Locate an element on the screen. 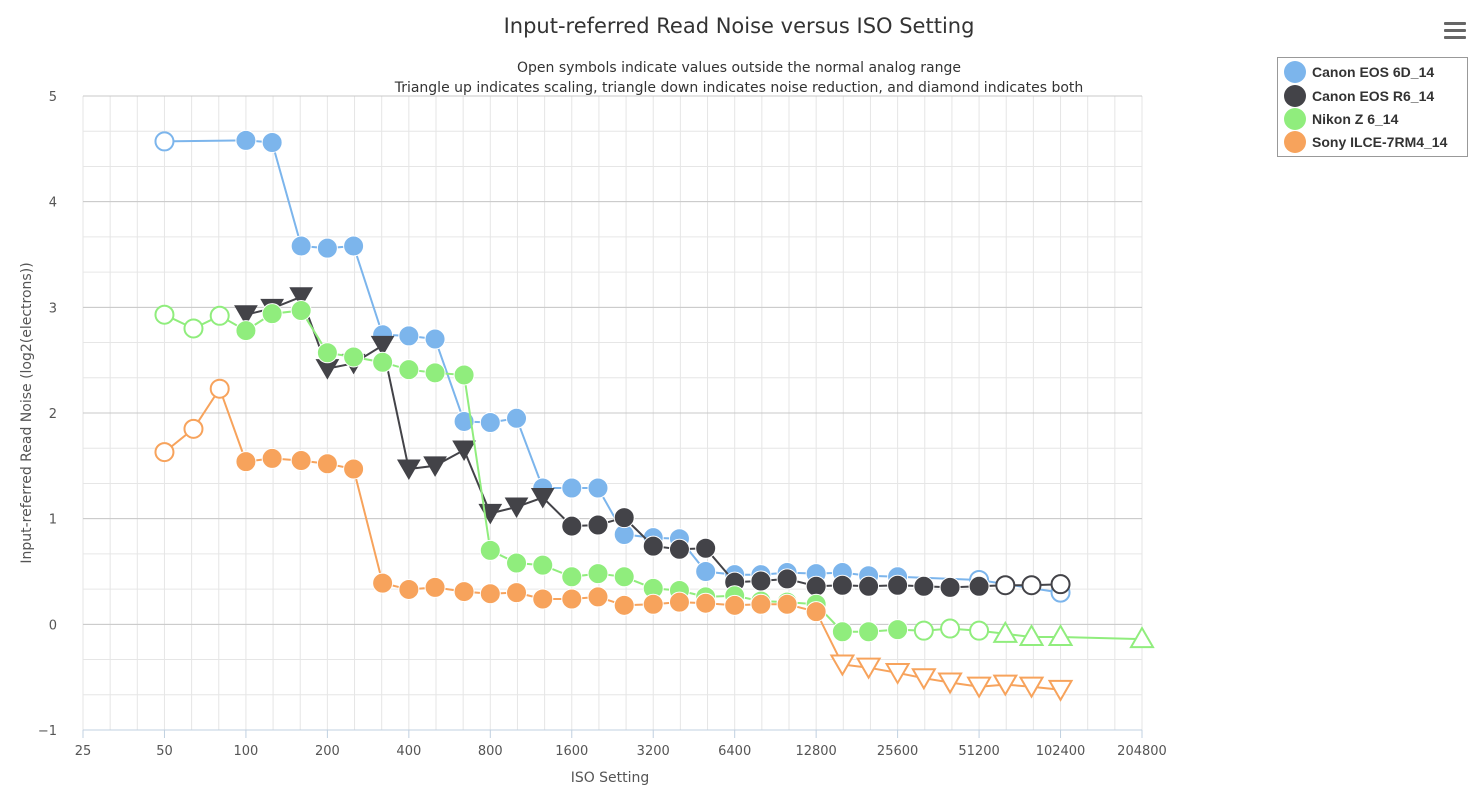 This screenshot has width=1473, height=789. legend-item-canon-r6: Canon EOS R6_14 is located at coordinates (1359, 96).